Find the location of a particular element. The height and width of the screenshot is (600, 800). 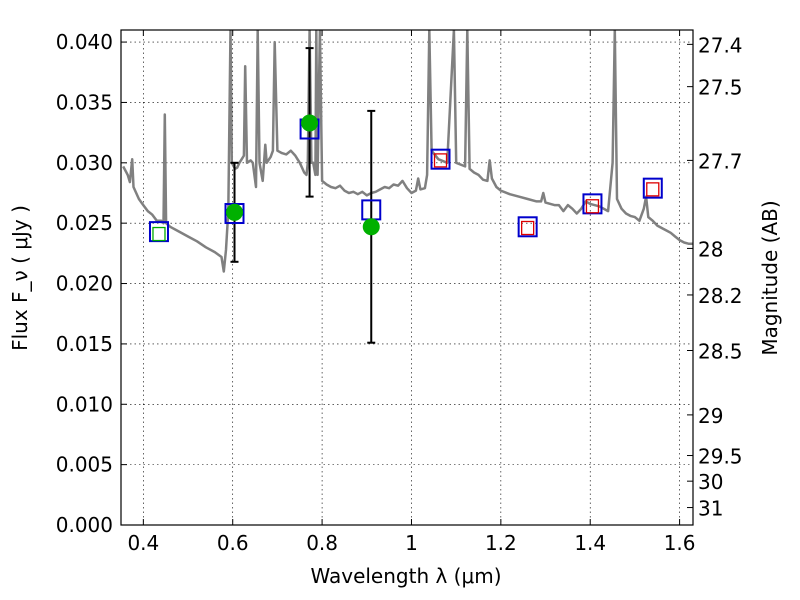

y-tick-label: 0.000 is located at coordinates (84, 525).